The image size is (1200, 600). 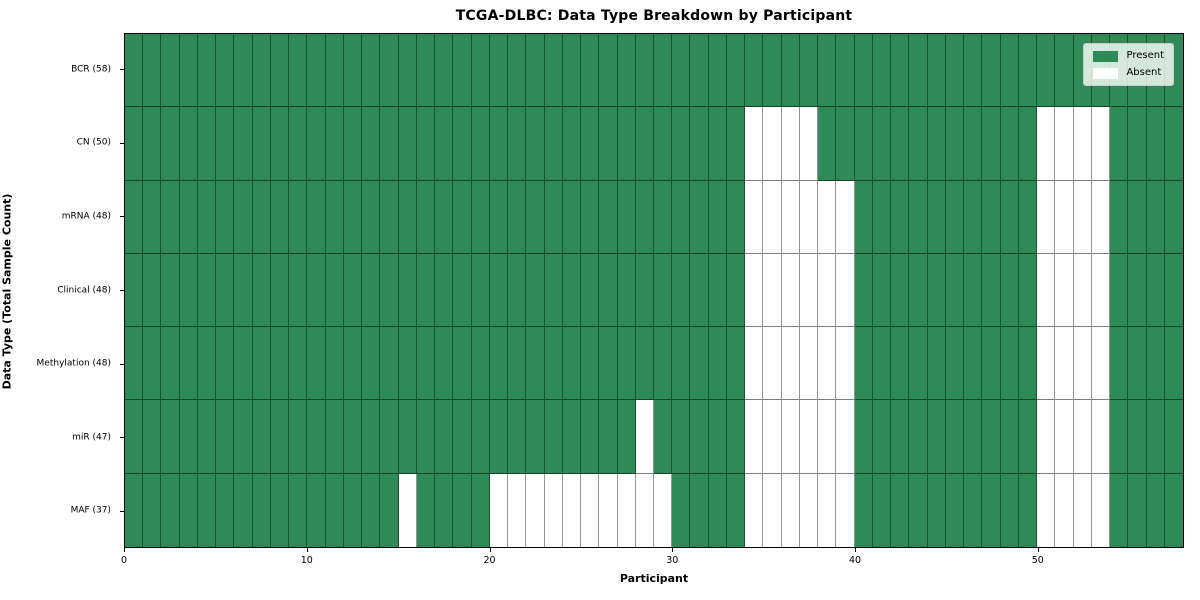 I want to click on ytick-label: Clinical (48), so click(x=84, y=290).